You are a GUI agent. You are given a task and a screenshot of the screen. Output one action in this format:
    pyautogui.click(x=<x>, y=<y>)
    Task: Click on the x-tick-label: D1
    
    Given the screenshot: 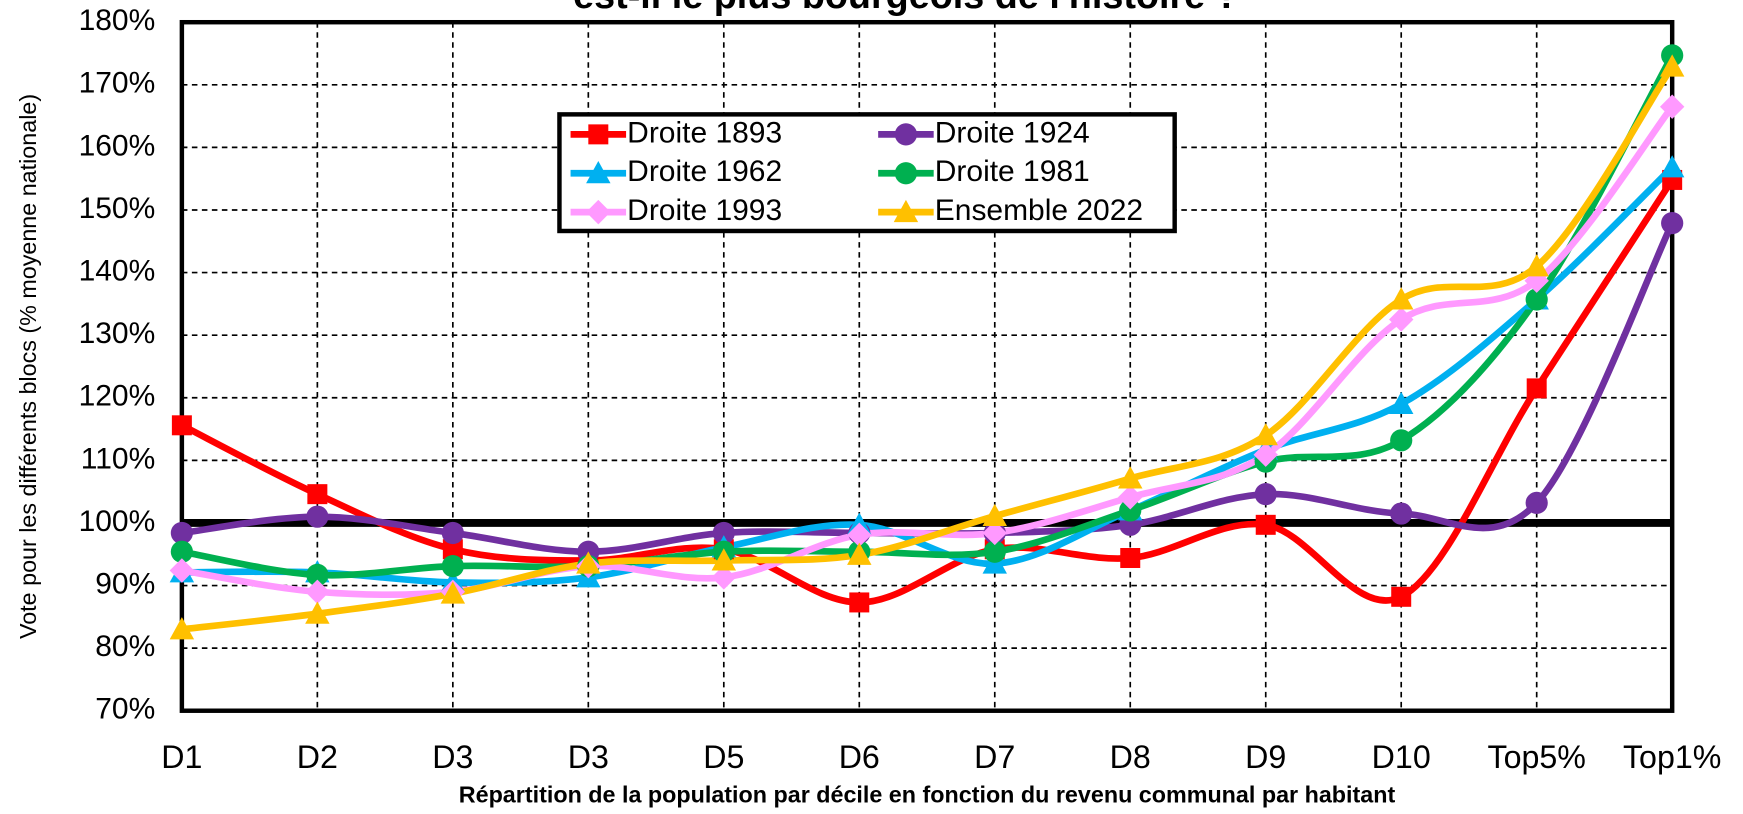 What is the action you would take?
    pyautogui.click(x=181, y=757)
    